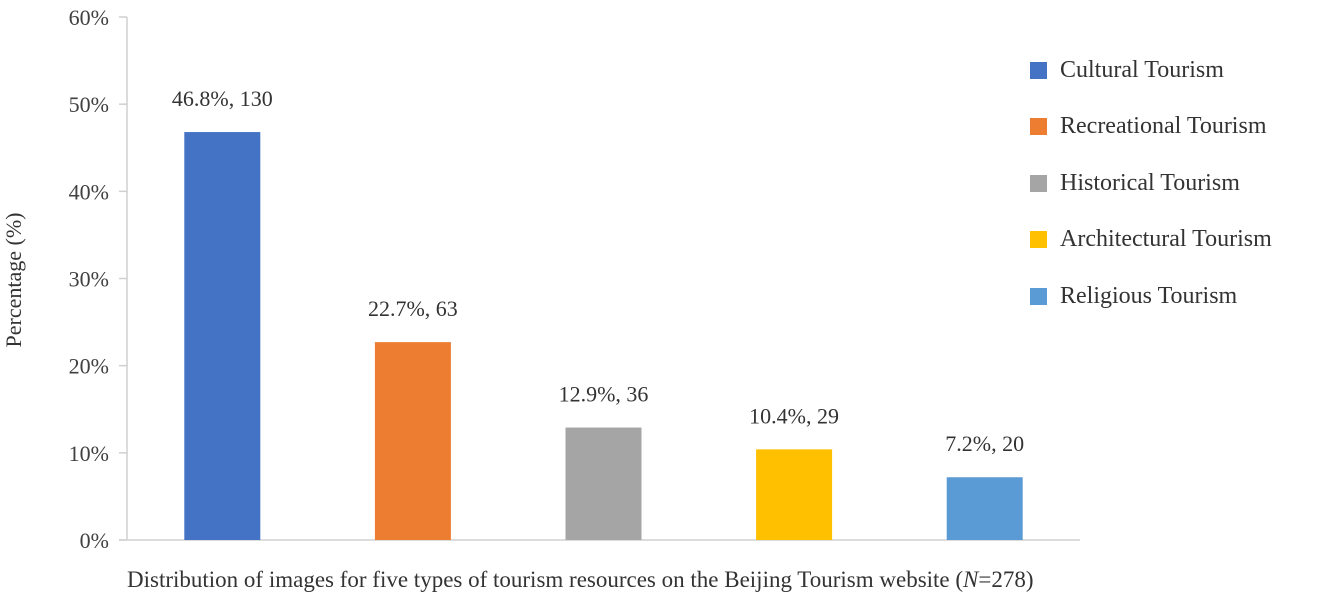 The image size is (1325, 607). I want to click on data-label: 22.7%, 63, so click(413, 308).